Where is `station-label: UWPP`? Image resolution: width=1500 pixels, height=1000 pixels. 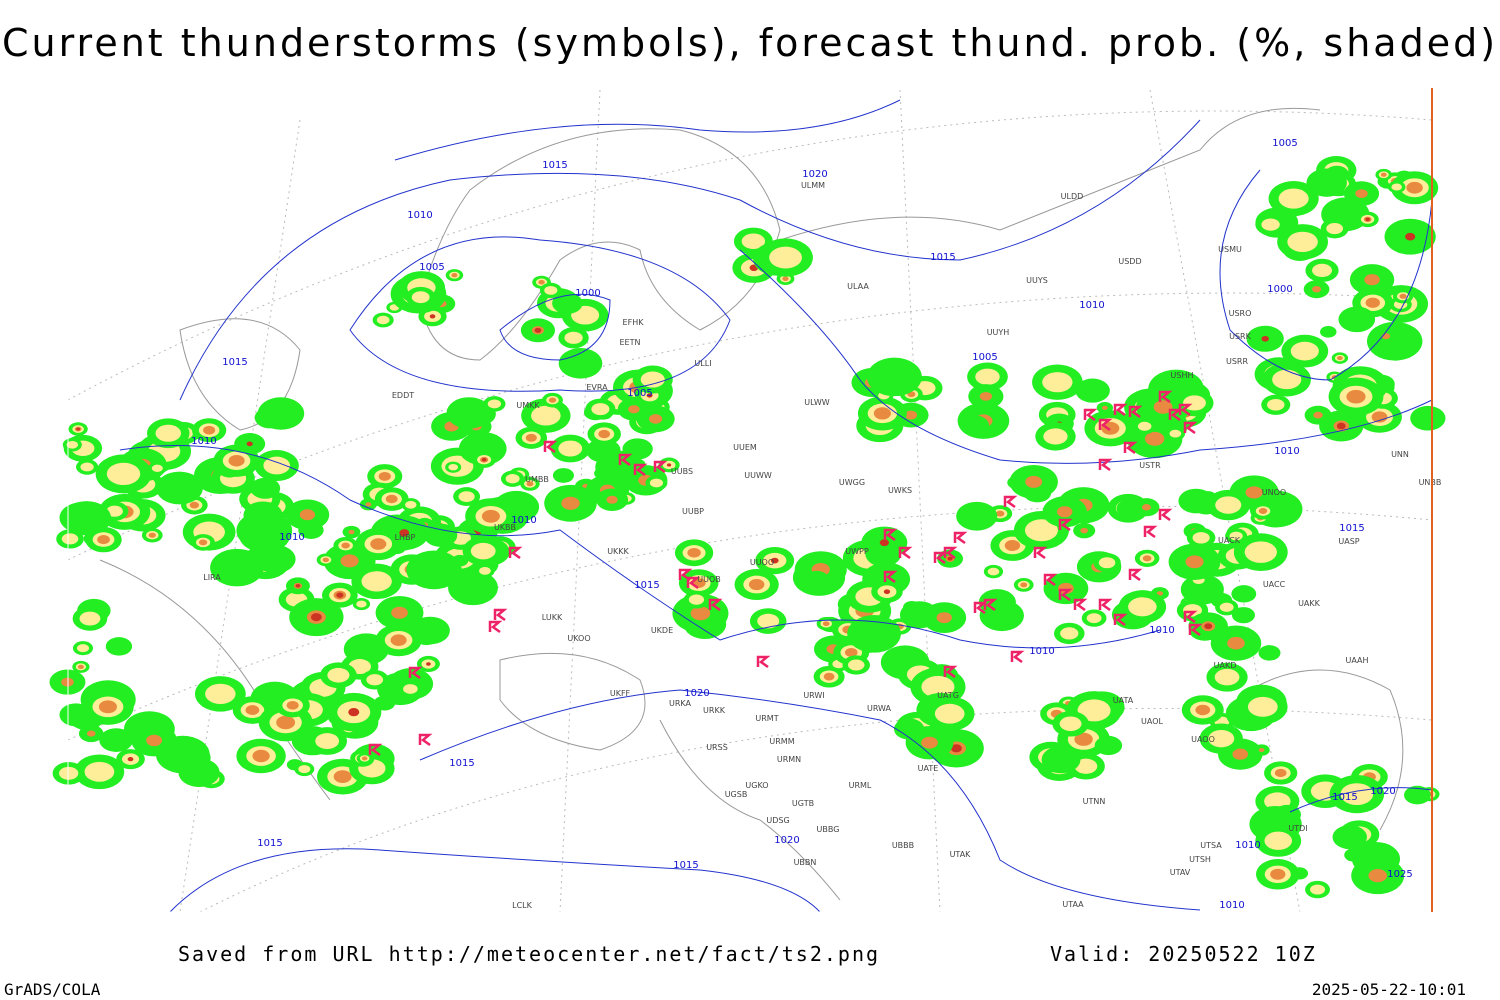
station-label: UWPP is located at coordinates (857, 551).